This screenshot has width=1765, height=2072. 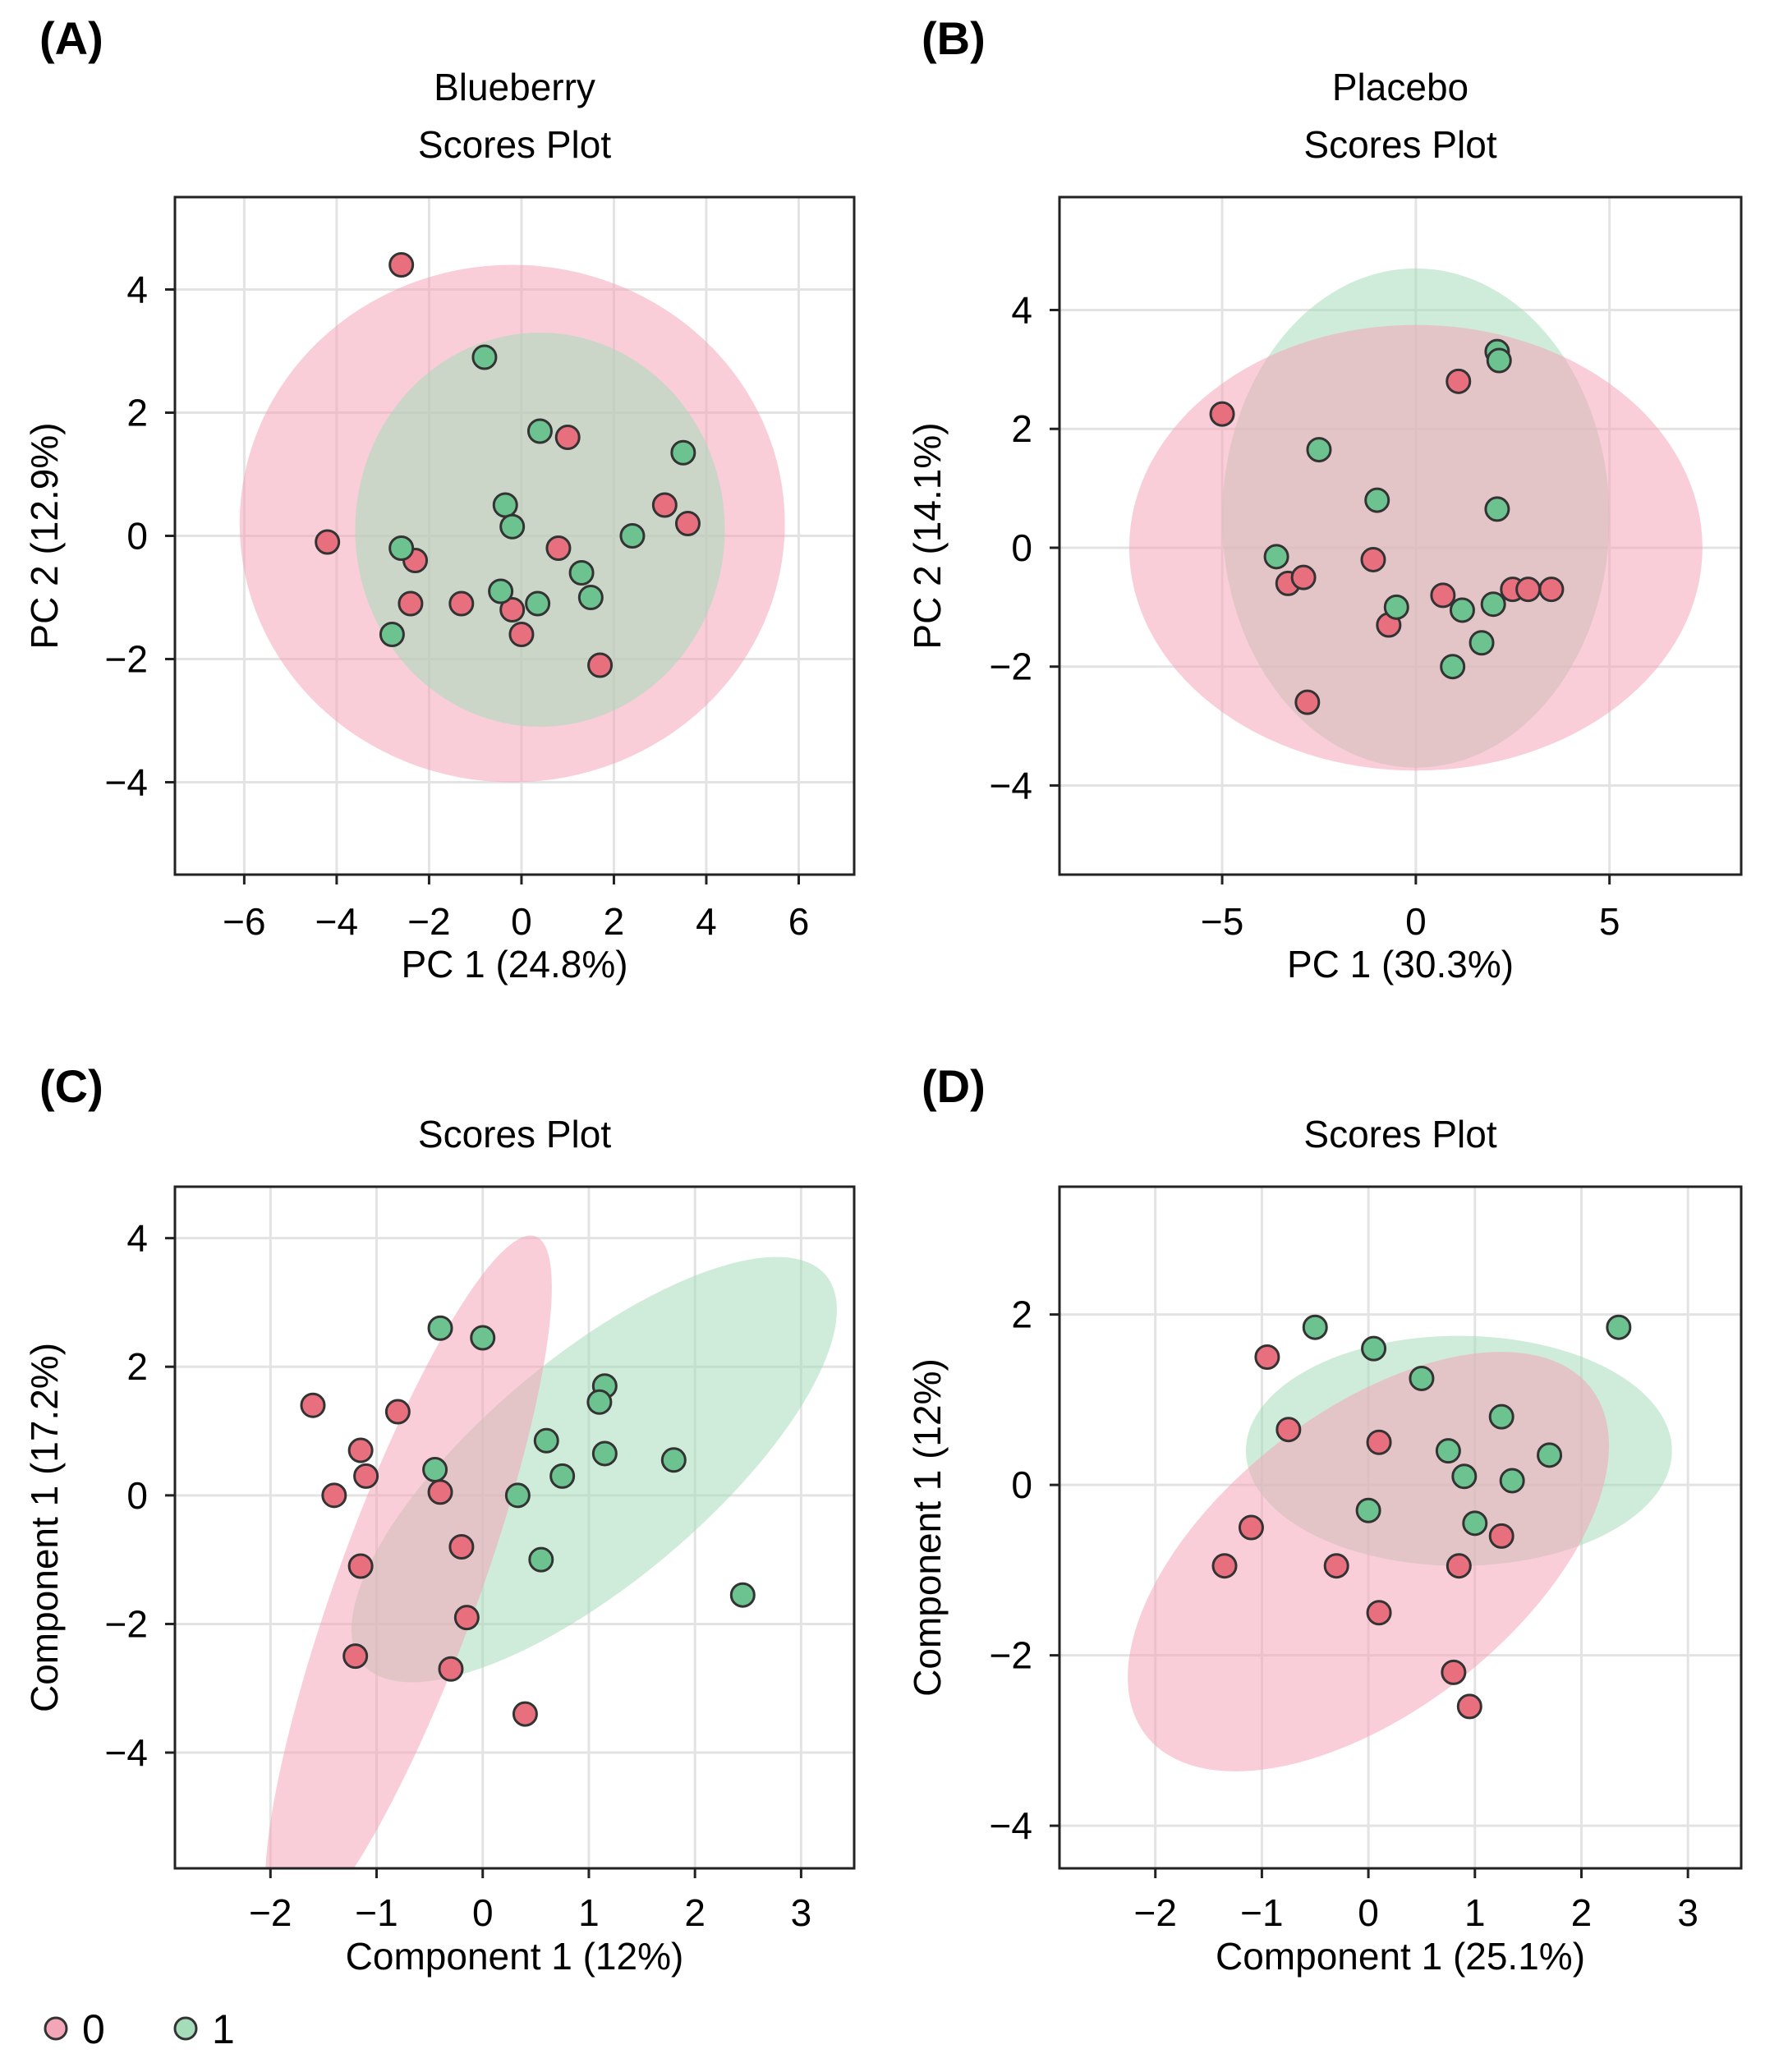 I want to click on y-axis-label: Component 1 (17.2%), so click(x=45, y=1527).